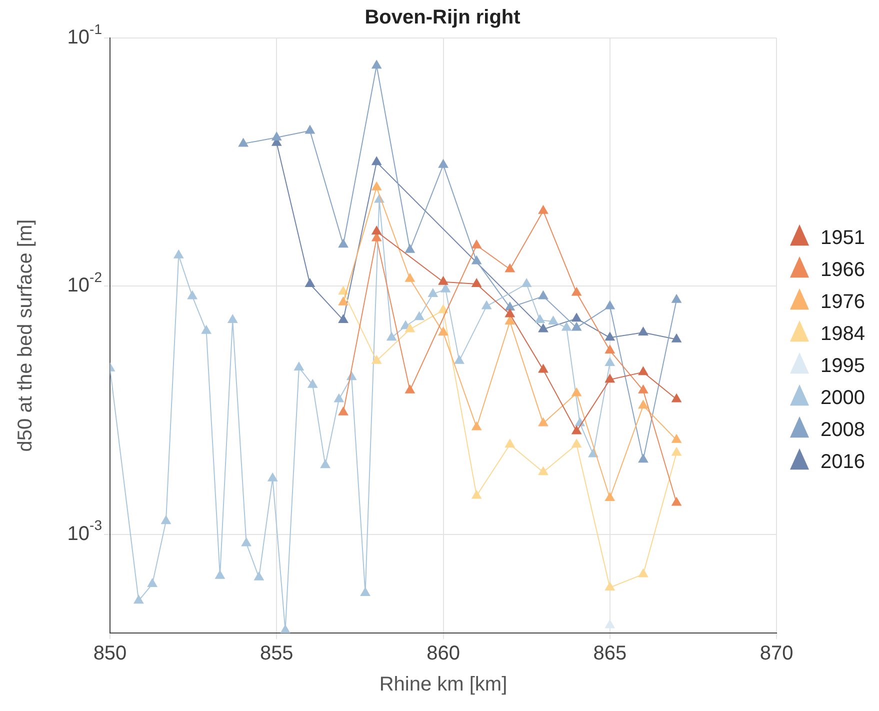 This screenshot has width=879, height=711. What do you see at coordinates (843, 302) in the screenshot?
I see `legend-label: 1976` at bounding box center [843, 302].